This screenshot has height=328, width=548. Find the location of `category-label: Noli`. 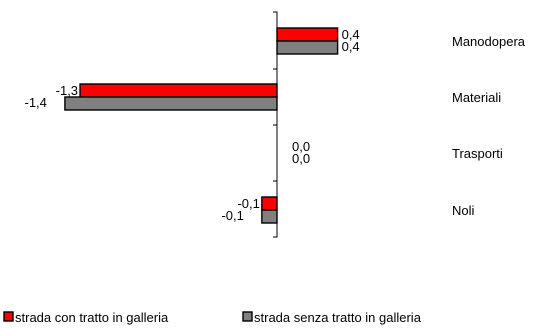

category-label: Noli is located at coordinates (463, 210).